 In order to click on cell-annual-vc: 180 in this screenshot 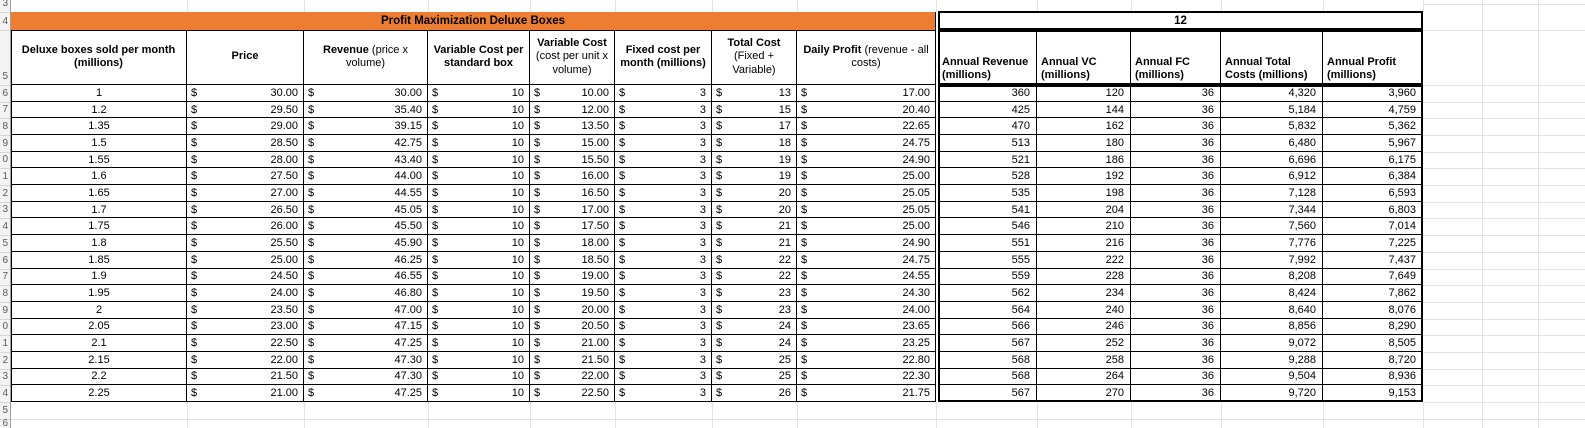, I will do `click(1084, 143)`.